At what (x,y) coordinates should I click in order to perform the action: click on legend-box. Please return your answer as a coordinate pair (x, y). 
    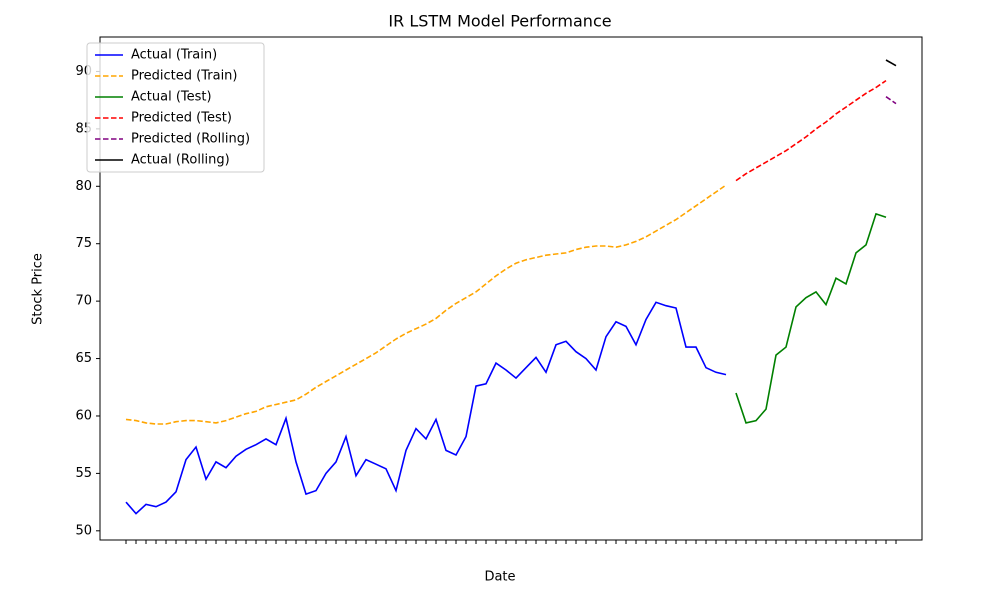
    Looking at the image, I should click on (175, 107).